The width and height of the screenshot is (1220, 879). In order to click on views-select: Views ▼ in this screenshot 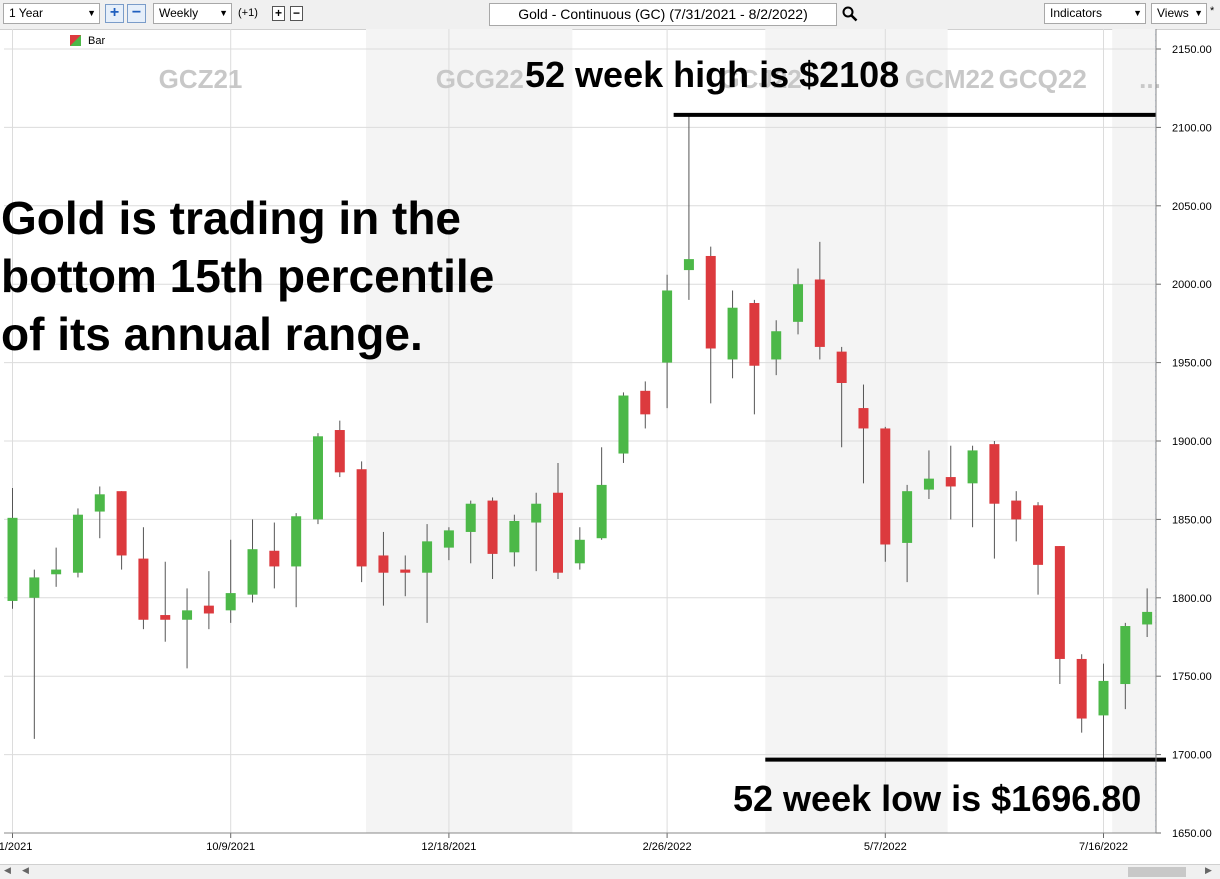, I will do `click(1179, 13)`.